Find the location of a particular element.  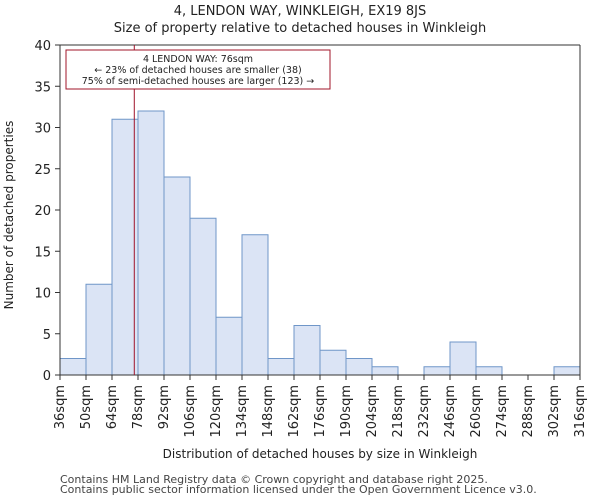

y-tick-label: 10 is located at coordinates (42, 294).